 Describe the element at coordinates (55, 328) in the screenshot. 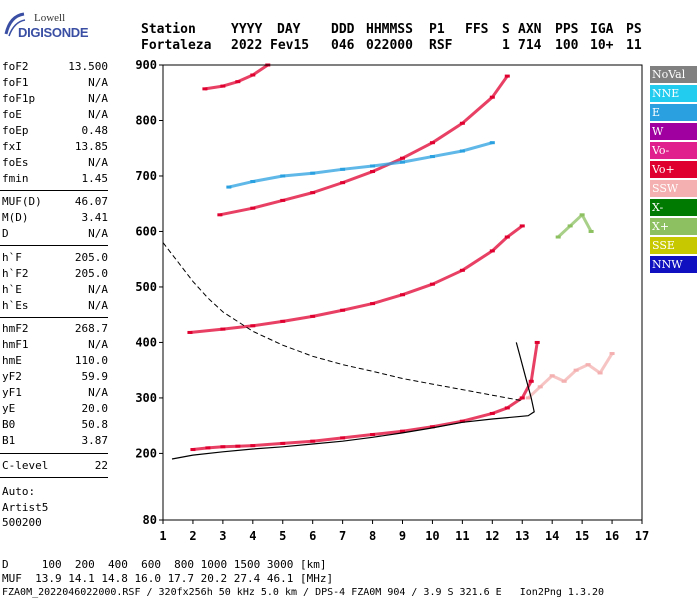

I see `param-row: hmF2 268.7` at that location.